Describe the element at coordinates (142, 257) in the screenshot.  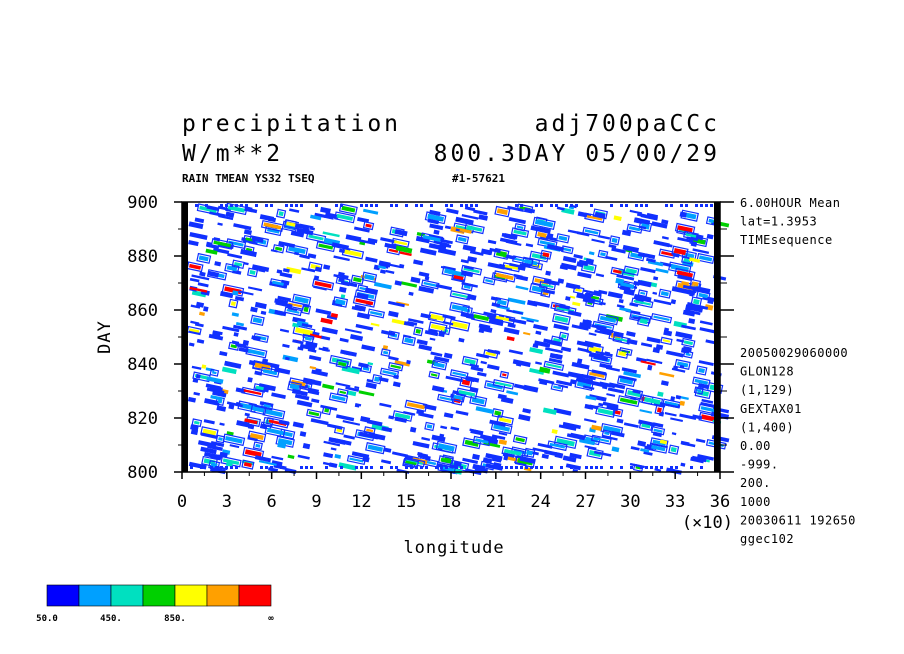
I see `y-tick-label: 880` at that location.